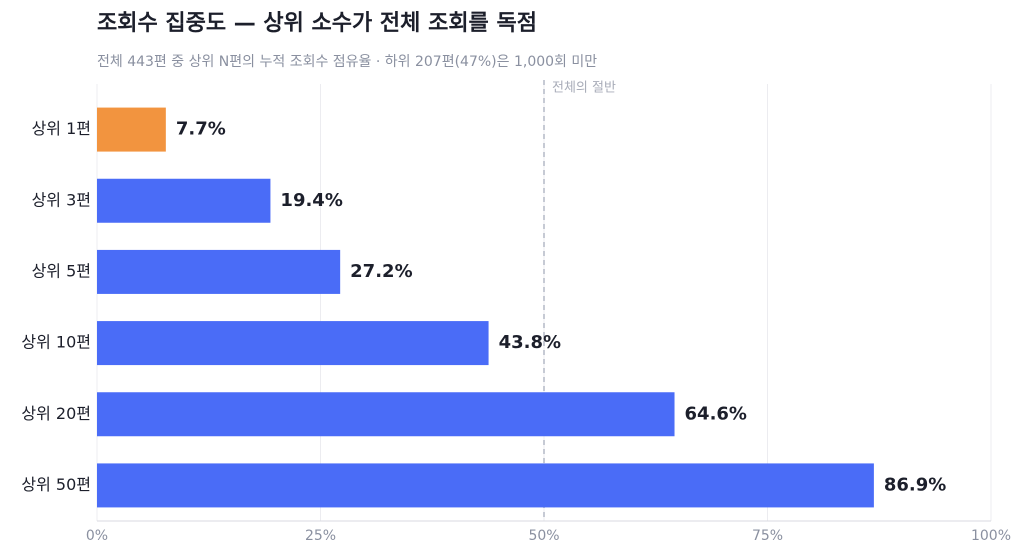 Image resolution: width=1027 pixels, height=559 pixels. I want to click on value-label: 86.9%, so click(915, 484).